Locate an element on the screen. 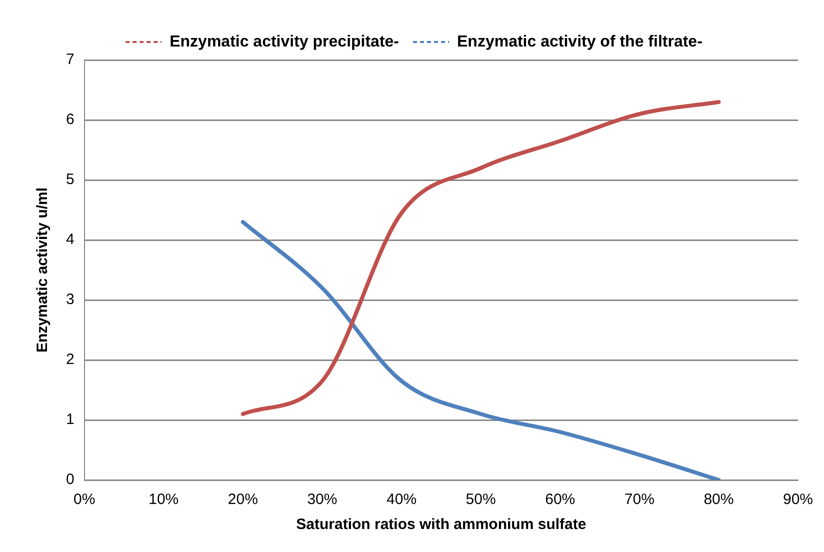 This screenshot has width=824, height=552. x-tick-label: 20% is located at coordinates (243, 499).